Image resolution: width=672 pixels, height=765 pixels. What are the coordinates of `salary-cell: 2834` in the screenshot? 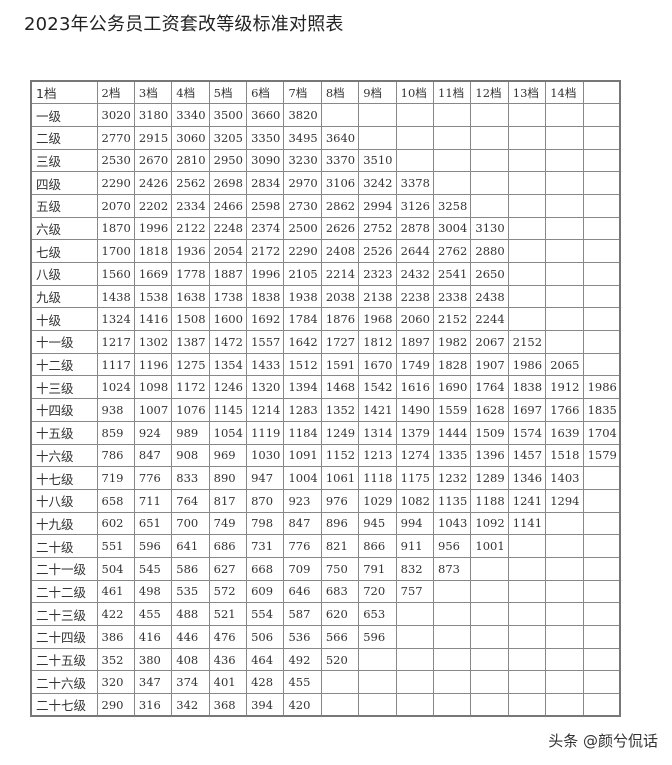 It's located at (265, 183).